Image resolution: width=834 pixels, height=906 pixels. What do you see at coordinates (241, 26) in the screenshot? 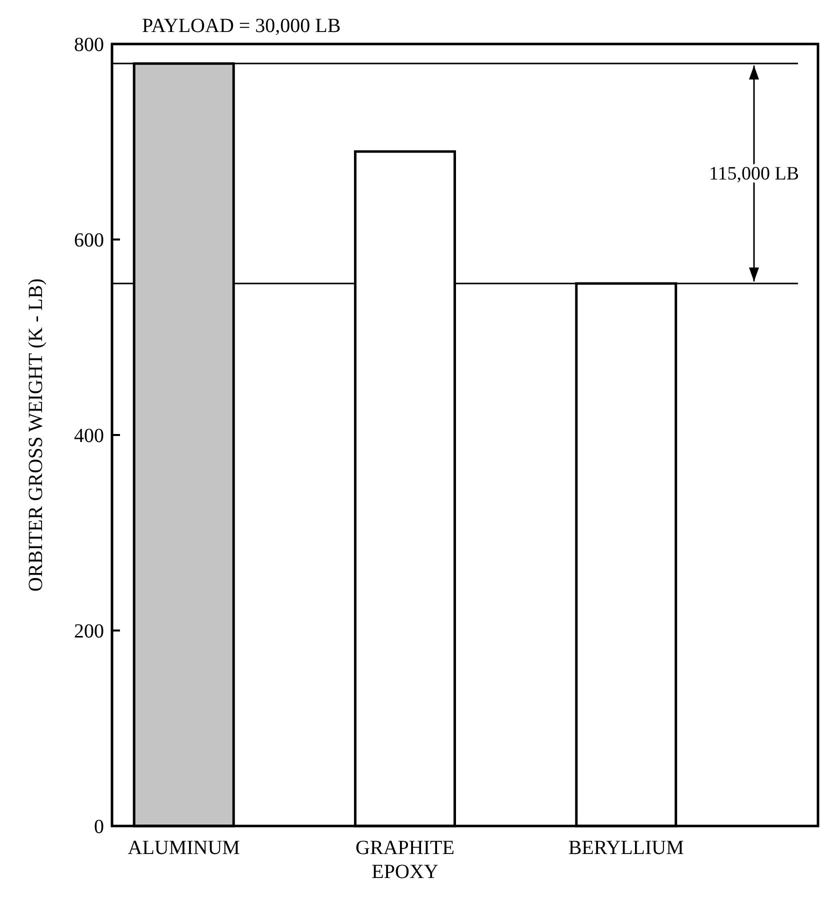
I see `chart-title: PAYLOAD = 30,000 LB` at bounding box center [241, 26].